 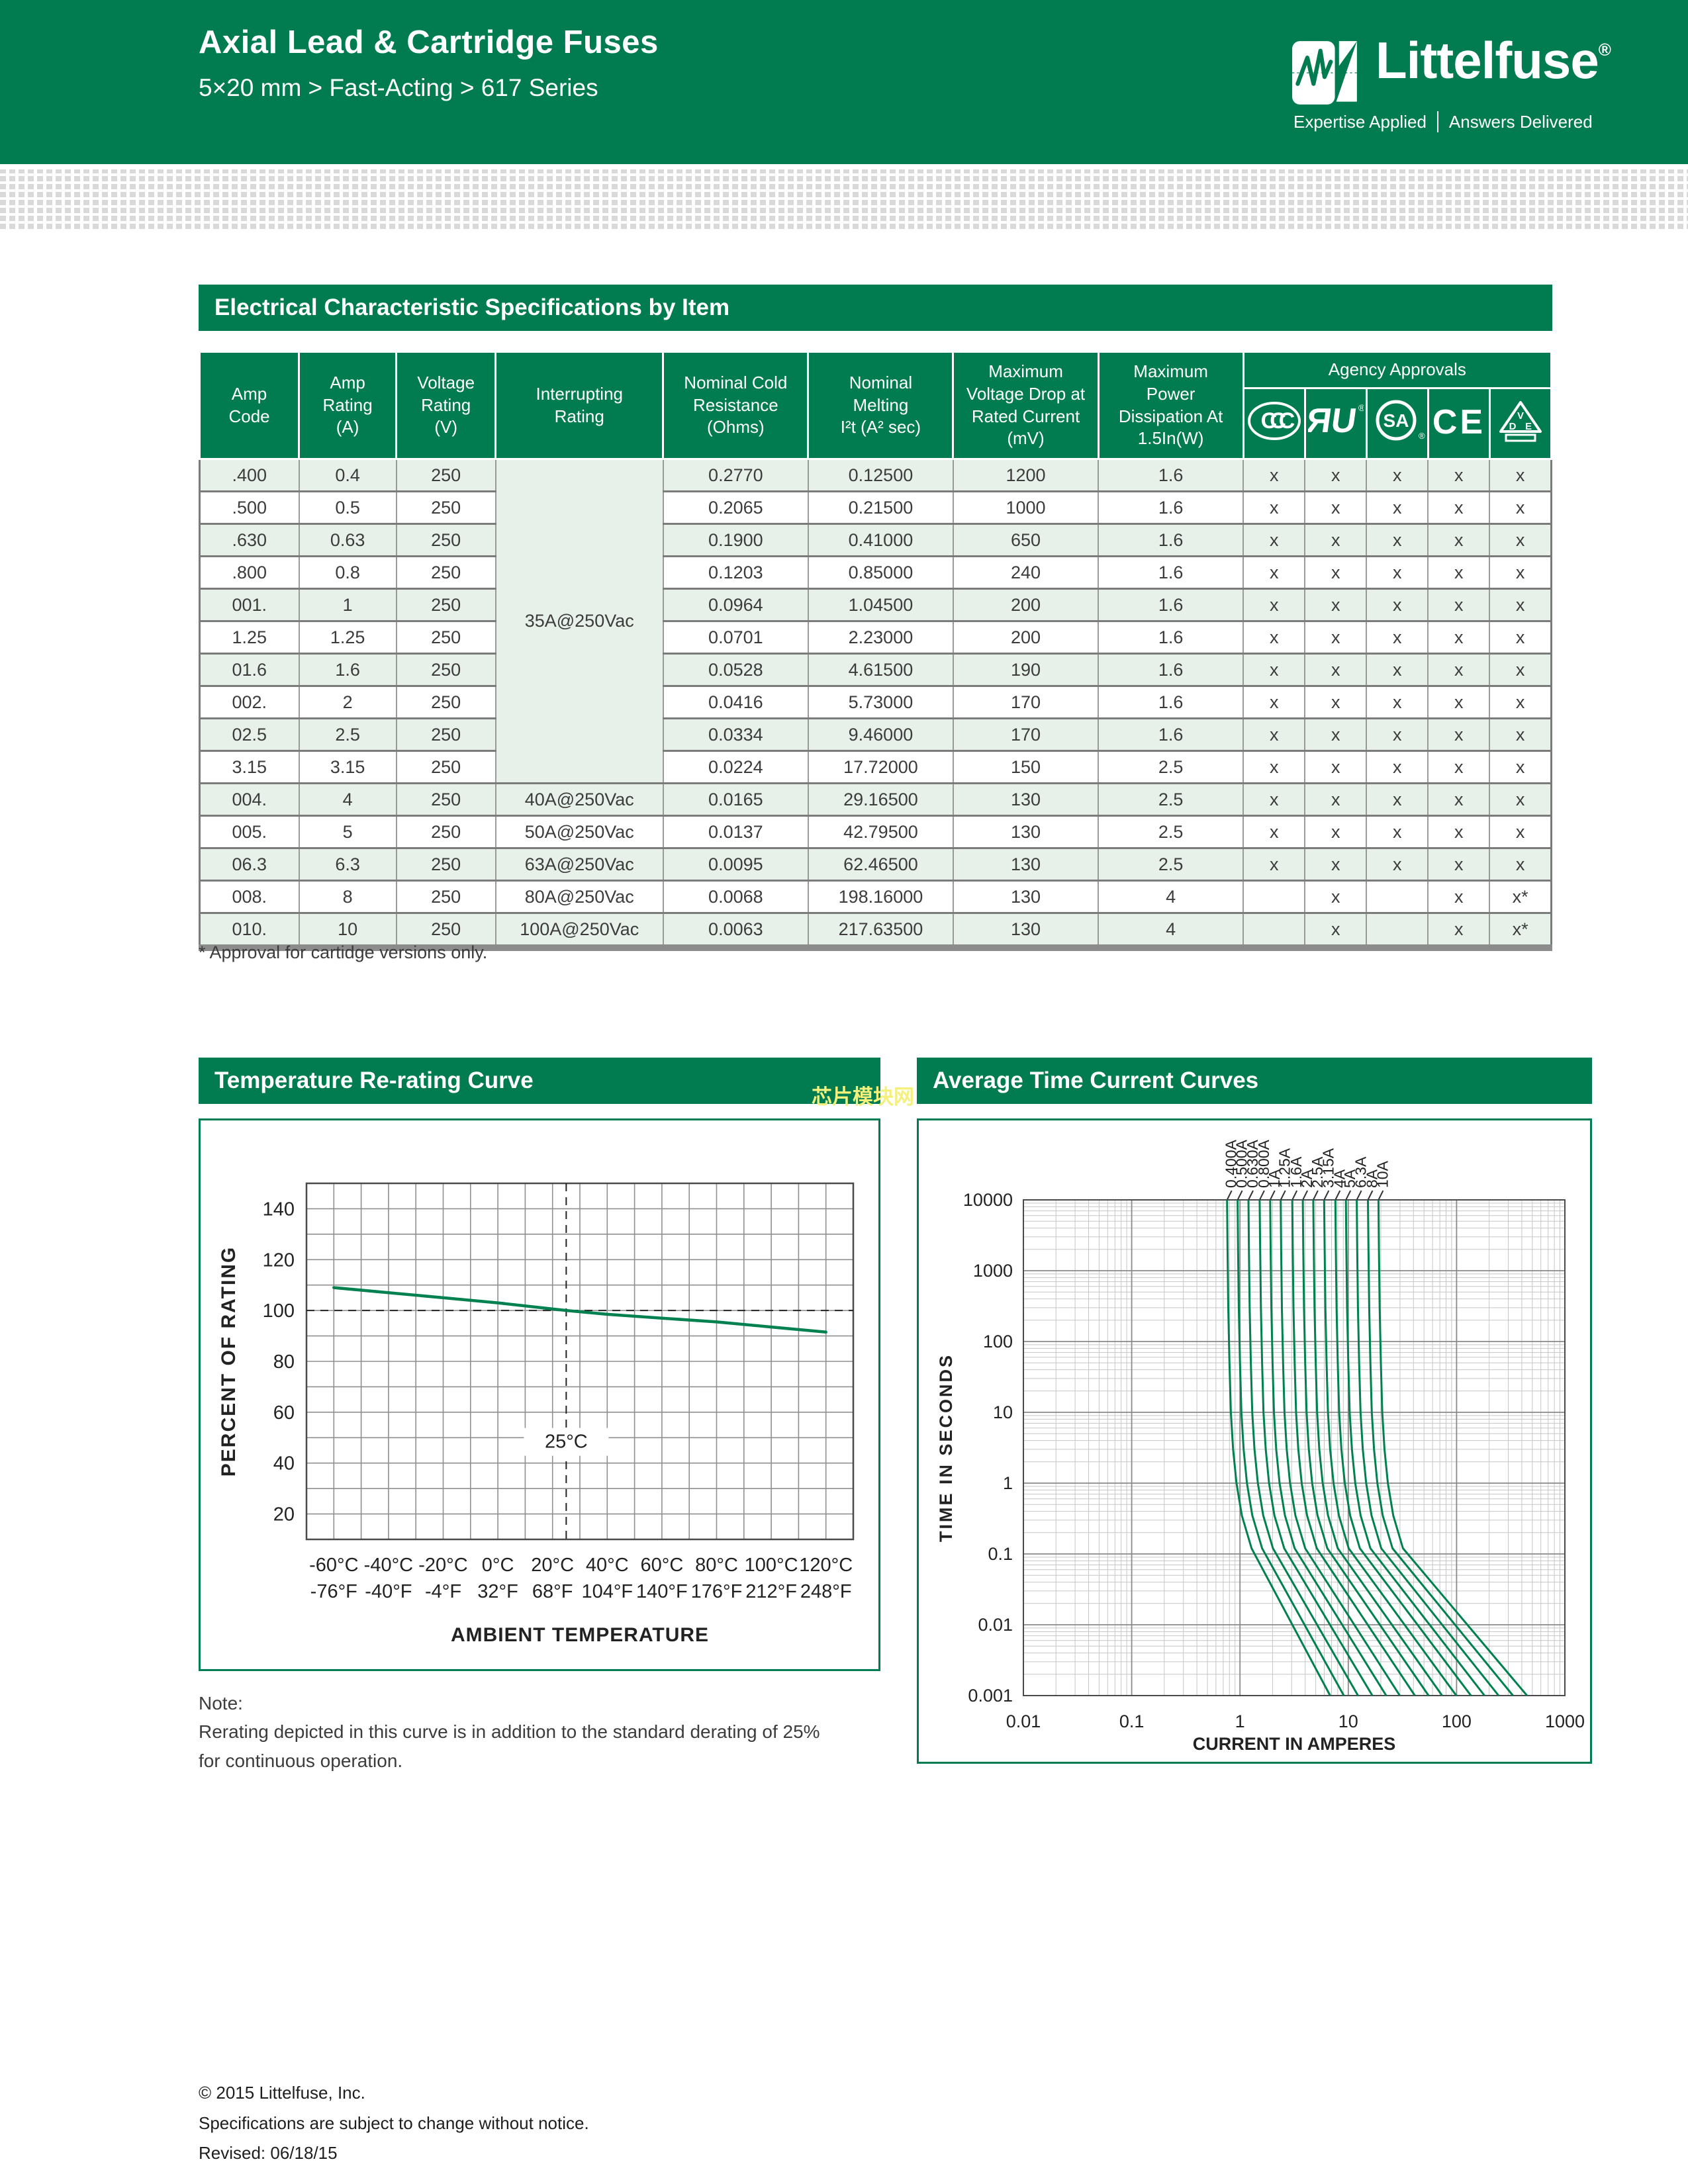 I want to click on melting-i2t-cell: 0.85000, so click(x=880, y=572).